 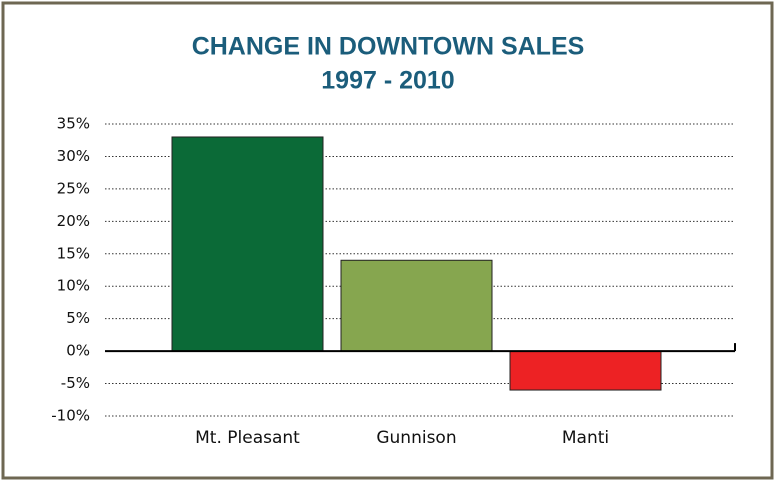 I want to click on y-tick-label: 0%, so click(x=78, y=351).